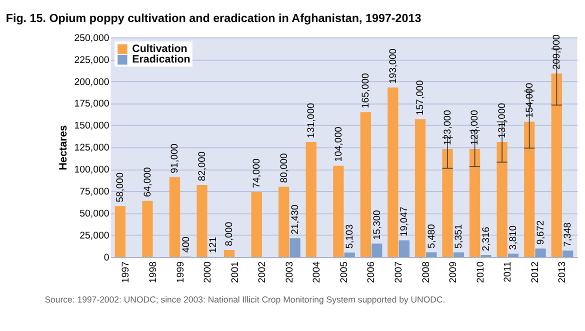  Describe the element at coordinates (180, 272) in the screenshot. I see `x-tick-label: 1999` at that location.